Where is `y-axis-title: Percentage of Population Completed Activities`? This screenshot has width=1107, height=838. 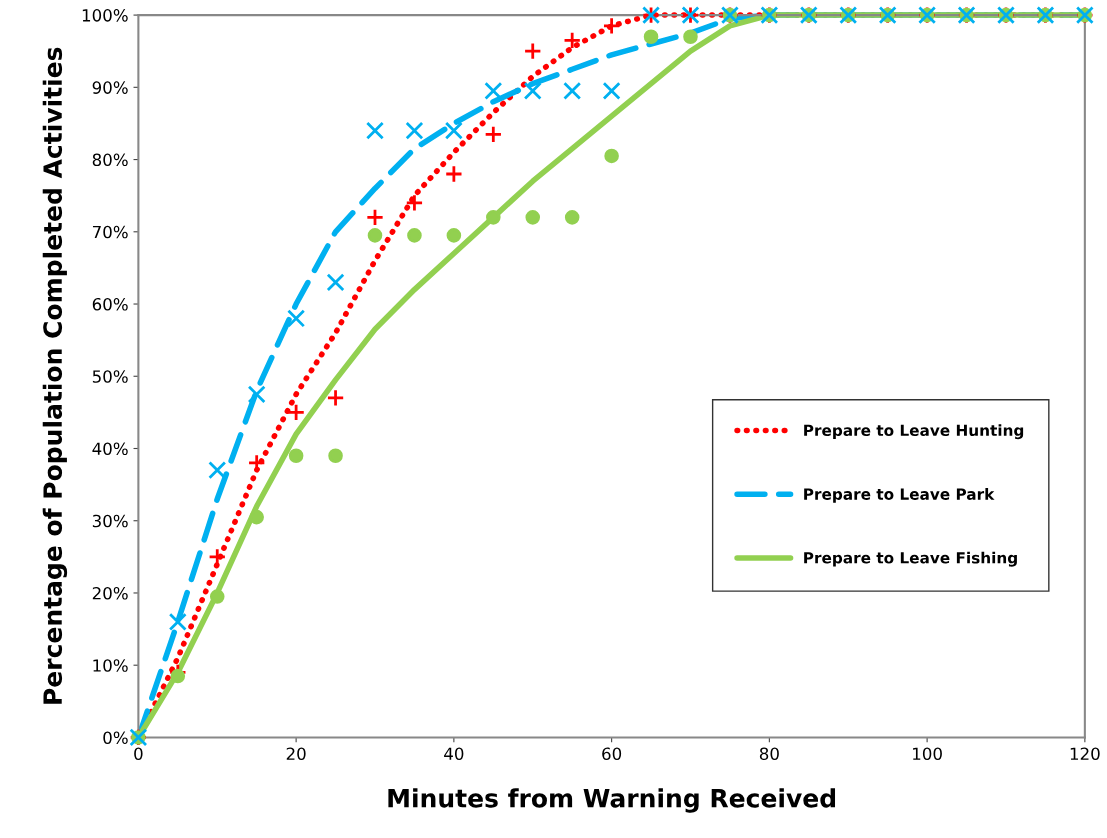
y-axis-title: Percentage of Population Completed Activities is located at coordinates (55, 375).